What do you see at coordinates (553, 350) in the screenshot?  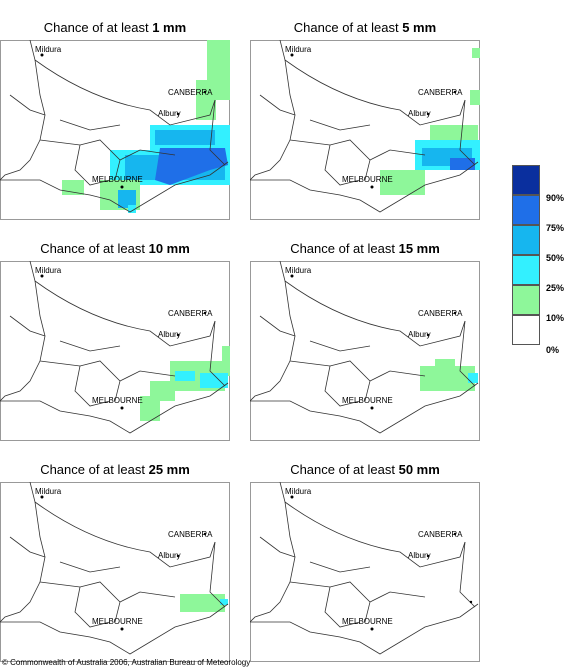 I see `legend-label-0: 0%` at bounding box center [553, 350].